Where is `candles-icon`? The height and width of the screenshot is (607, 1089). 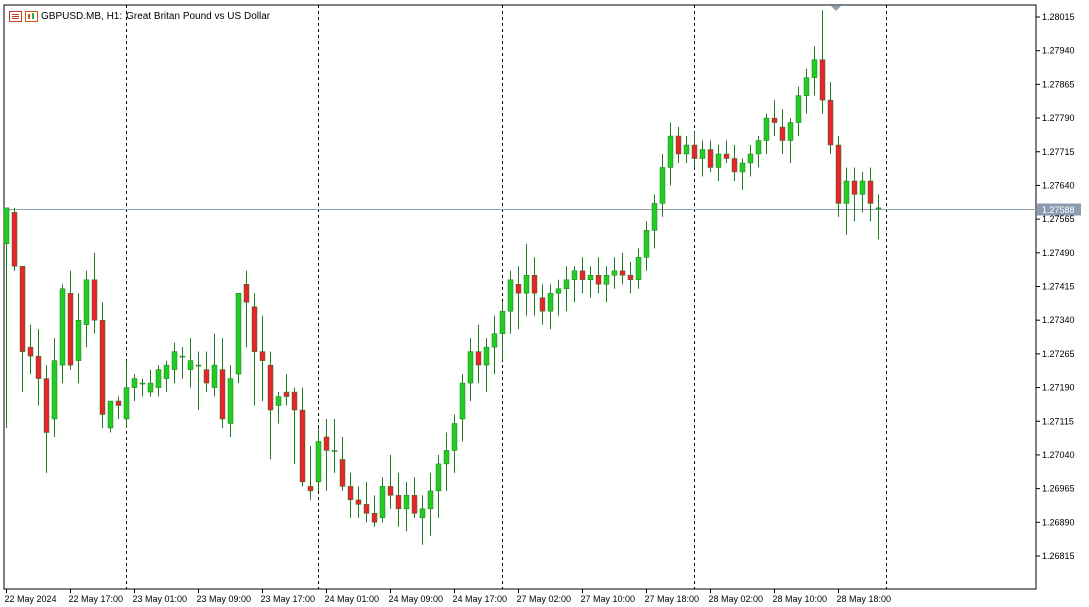
candles-icon is located at coordinates (31, 16).